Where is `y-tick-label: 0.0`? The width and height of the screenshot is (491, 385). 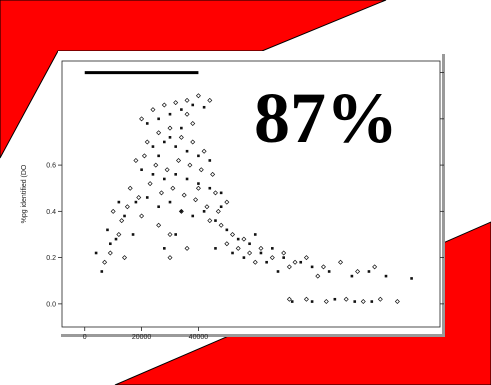 y-tick-label: 0.0 is located at coordinates (51, 304).